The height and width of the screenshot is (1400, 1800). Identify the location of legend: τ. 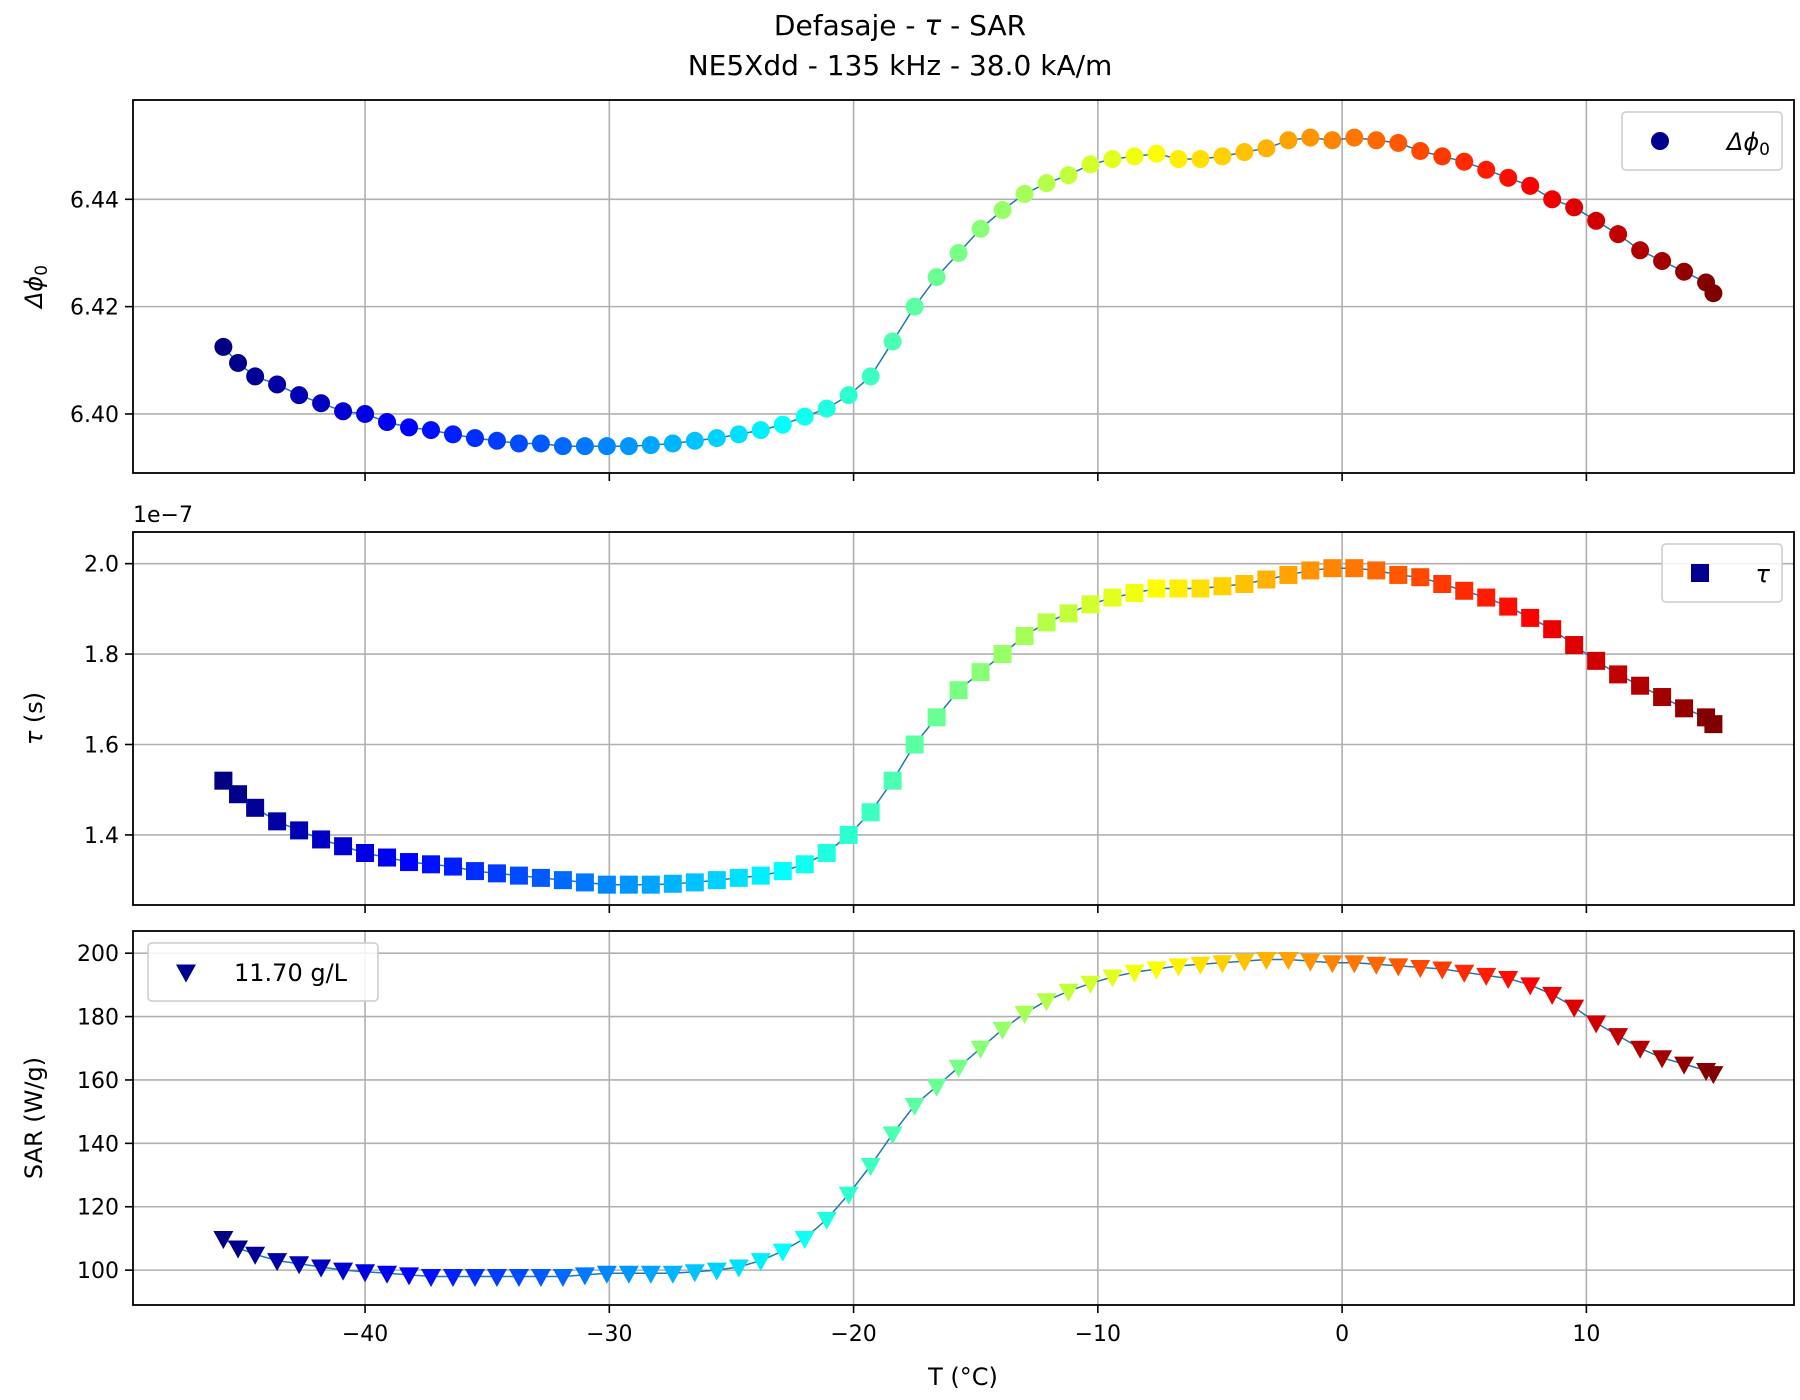
(1722, 573).